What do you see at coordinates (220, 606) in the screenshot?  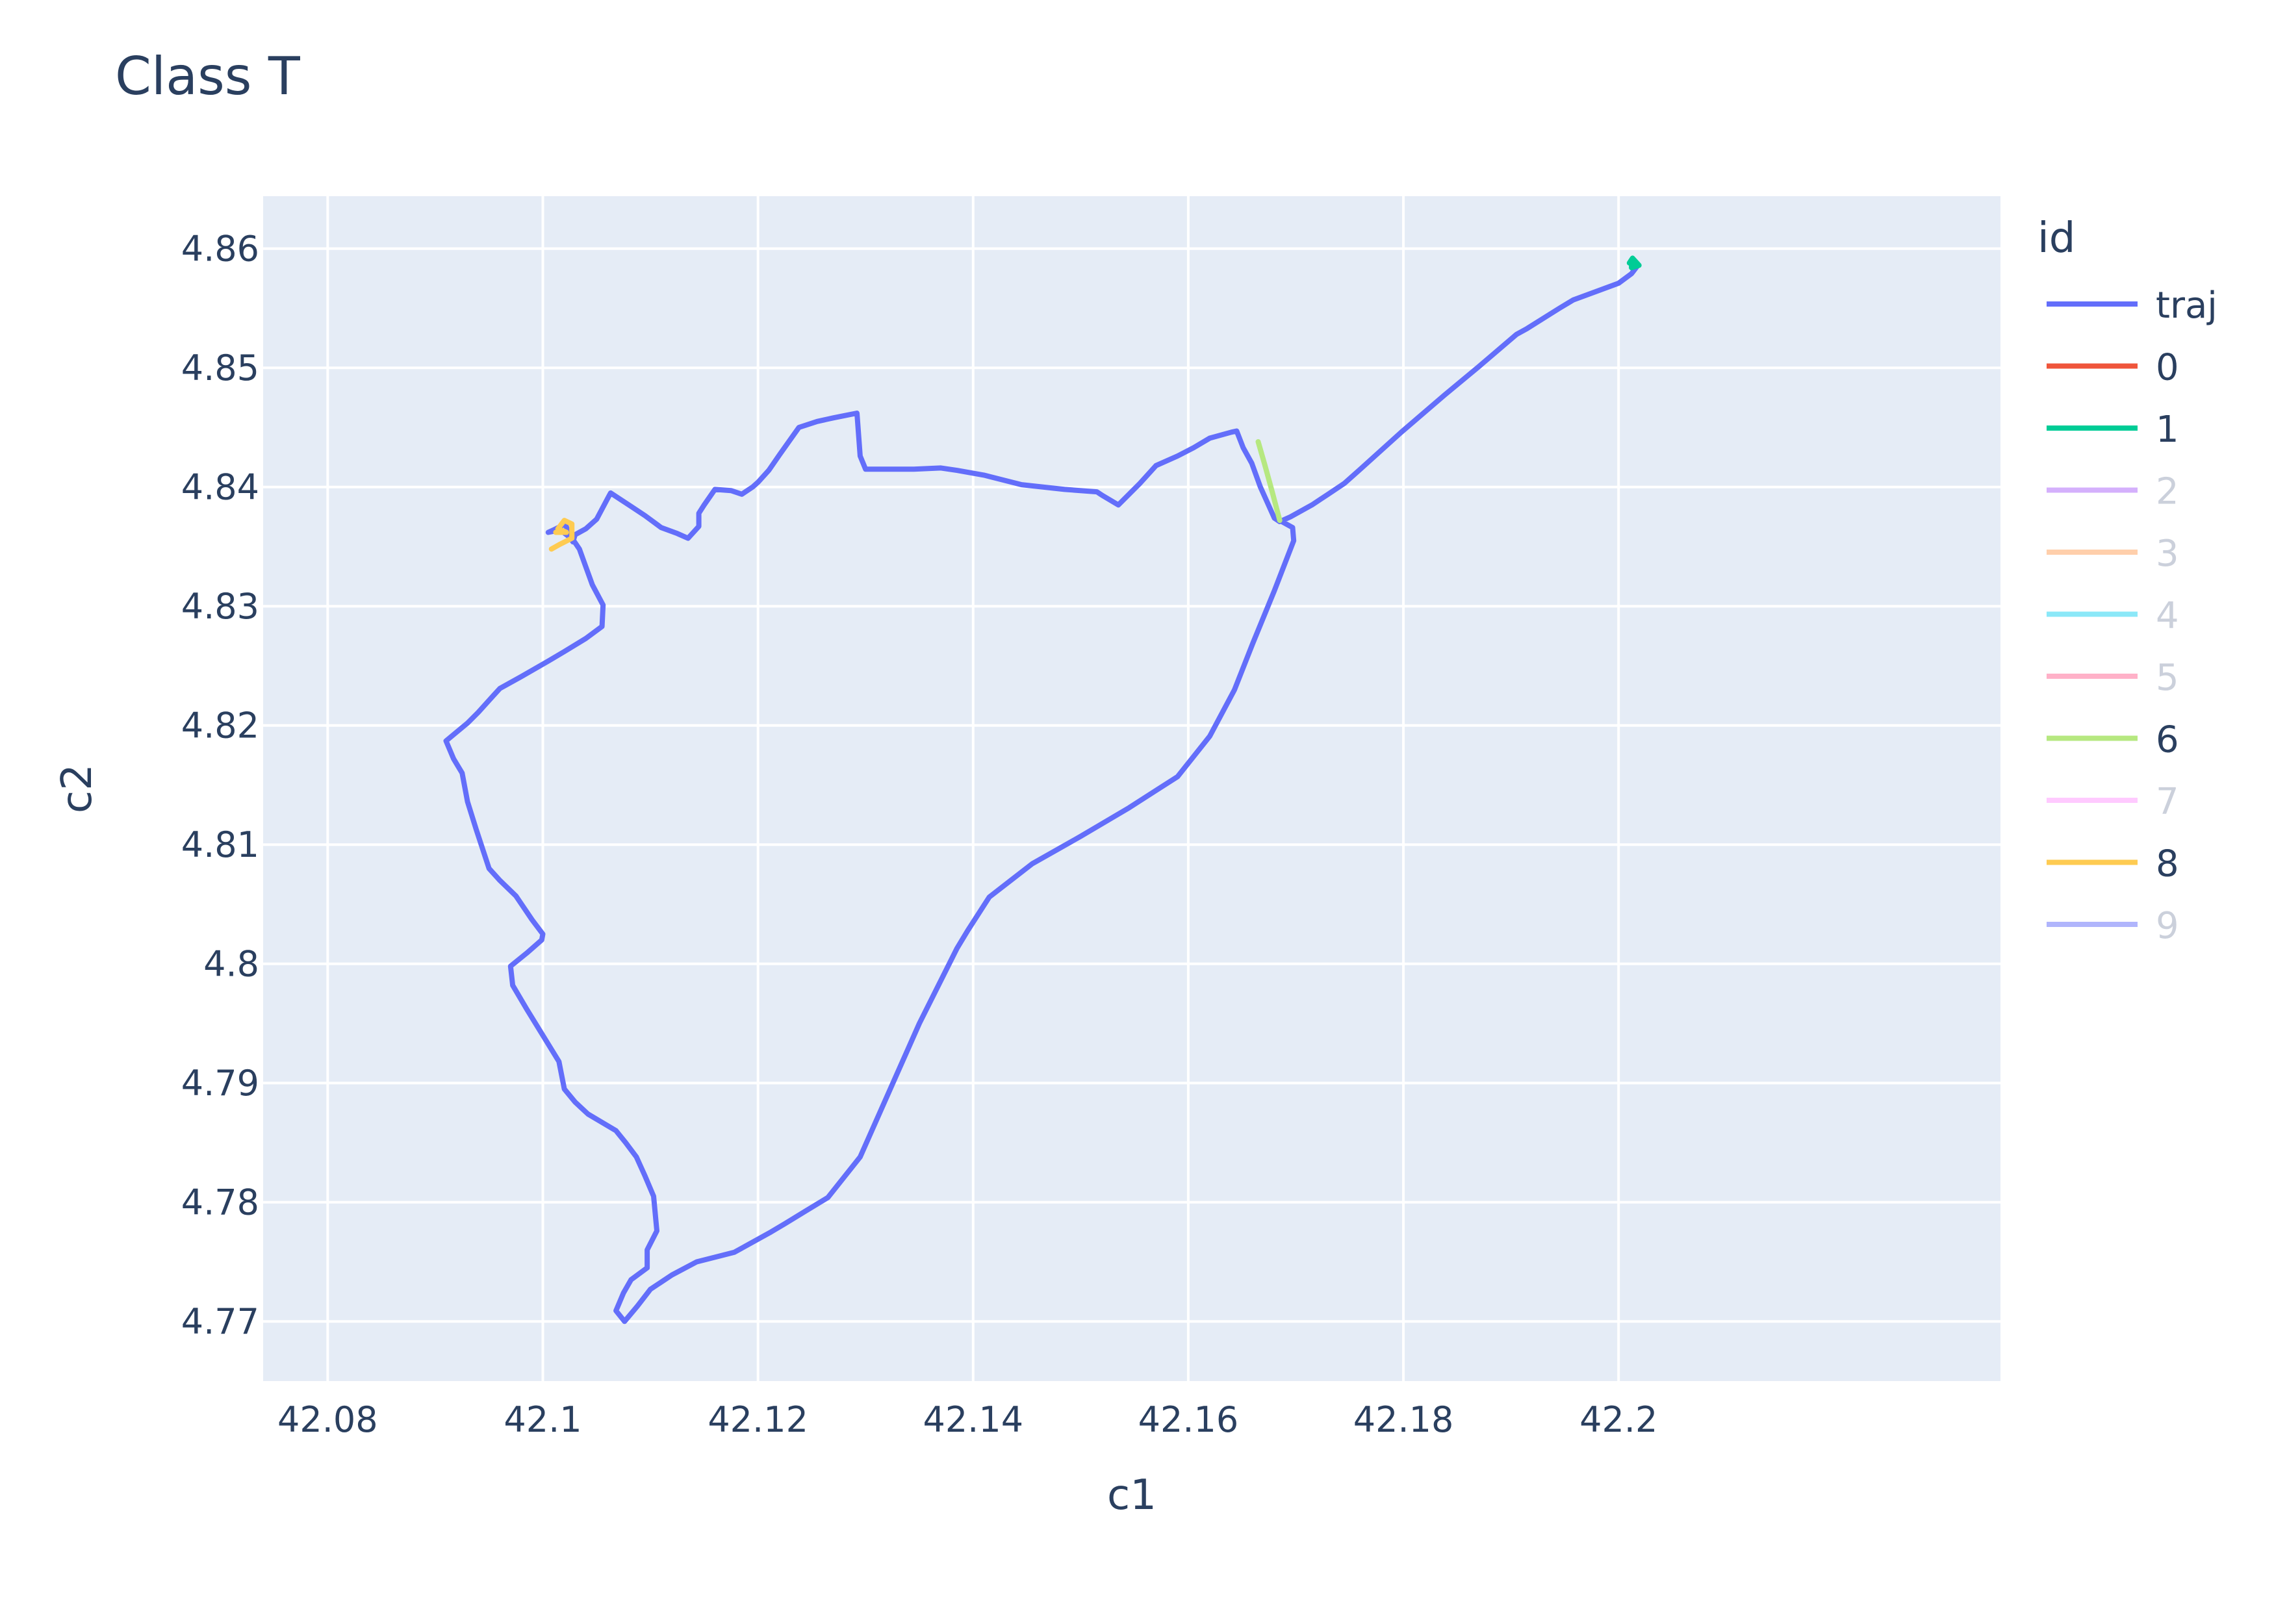 I see `y-tick-label: 4.83` at bounding box center [220, 606].